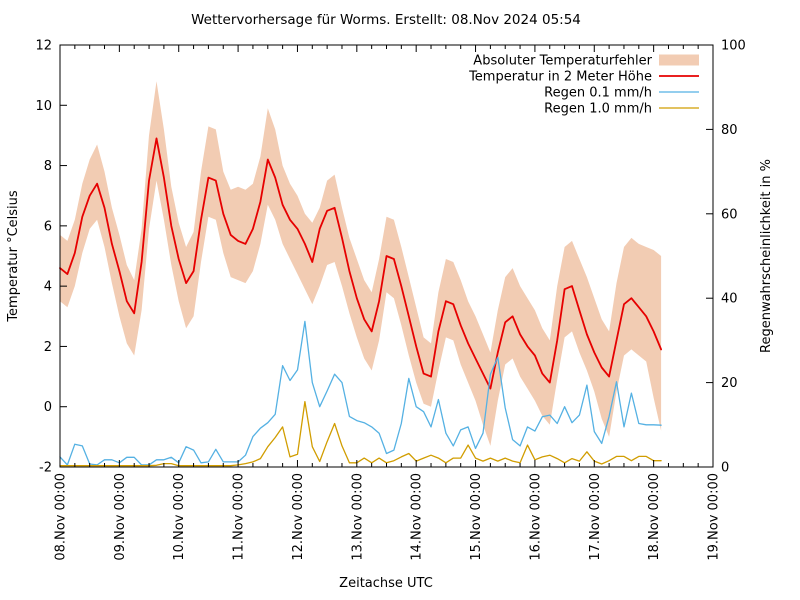 This screenshot has height=600, width=800. I want to click on y-left-tick-label: 4, so click(48, 287).